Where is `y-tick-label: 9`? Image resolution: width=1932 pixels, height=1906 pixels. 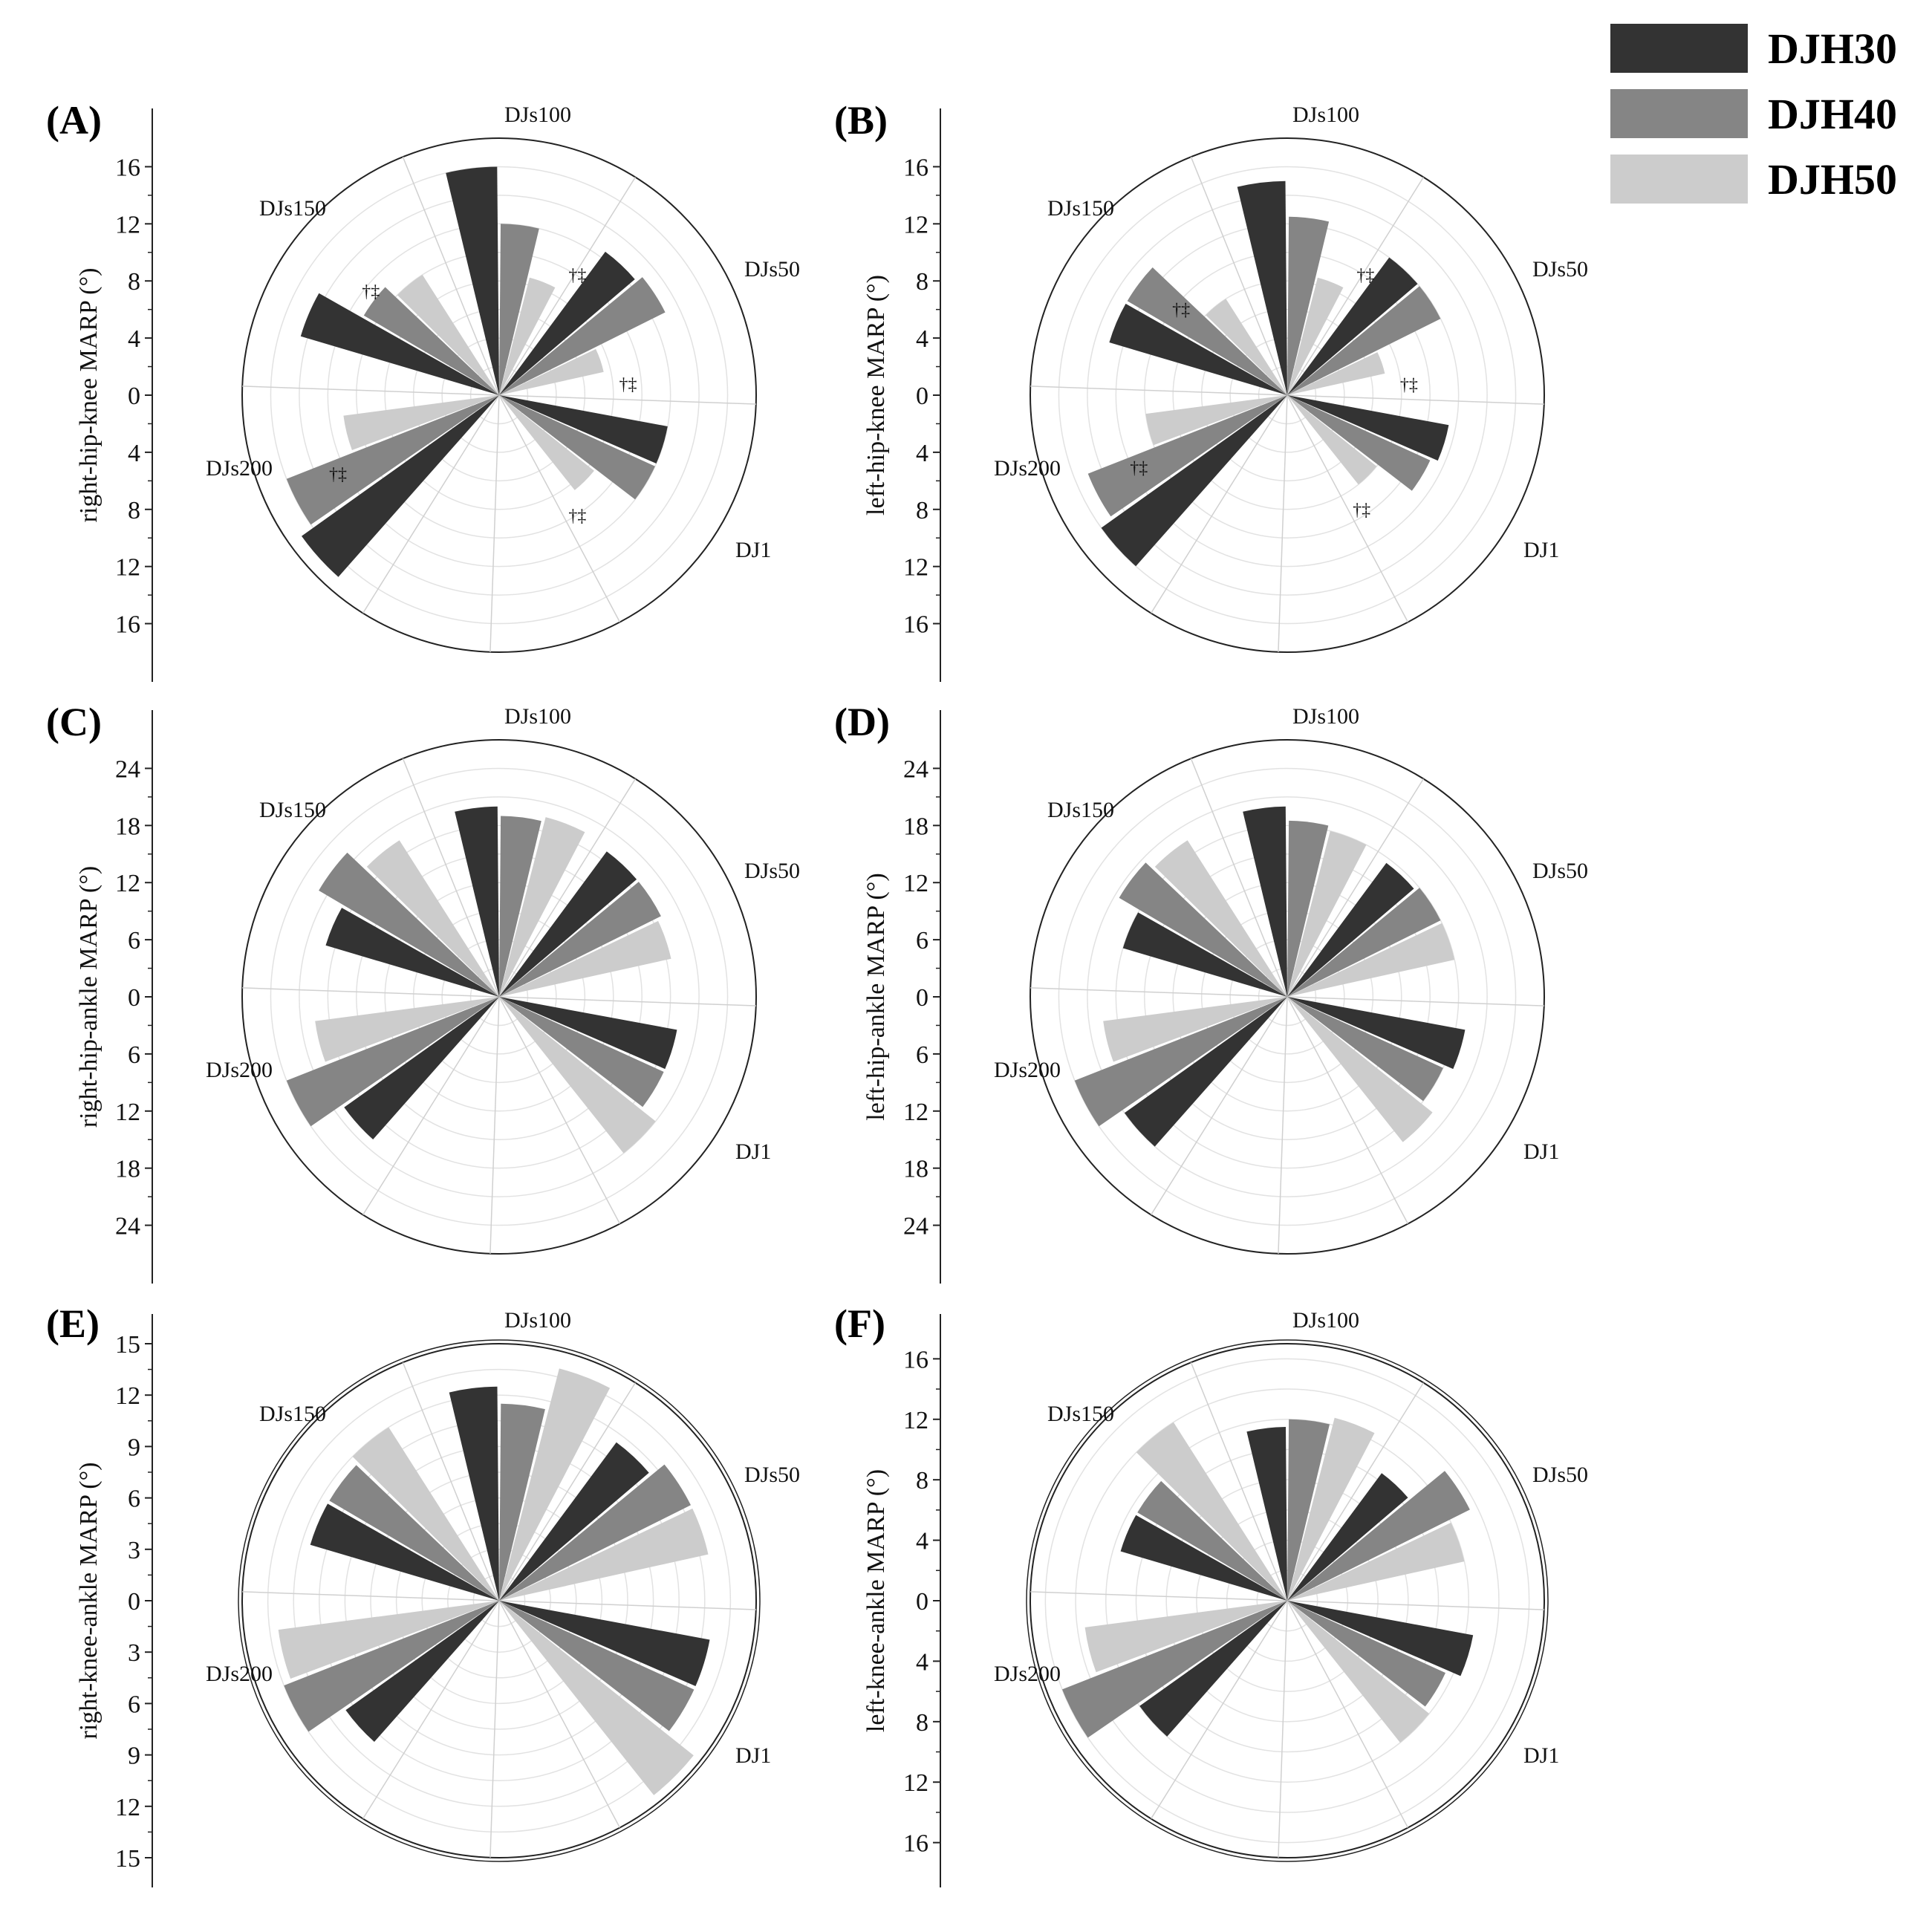
y-tick-label: 9 is located at coordinates (134, 1447).